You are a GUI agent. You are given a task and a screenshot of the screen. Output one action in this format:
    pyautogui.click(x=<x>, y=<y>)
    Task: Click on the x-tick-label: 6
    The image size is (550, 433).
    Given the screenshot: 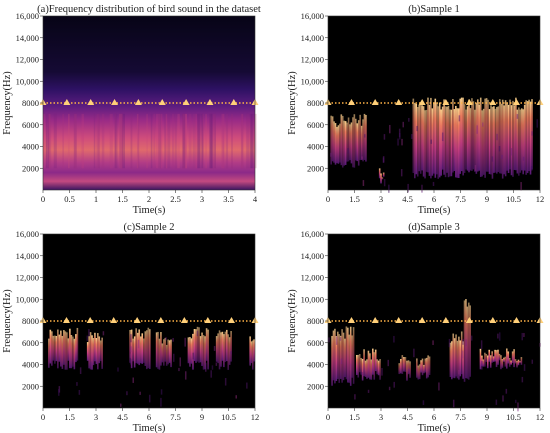 What is the action you would take?
    pyautogui.click(x=434, y=417)
    